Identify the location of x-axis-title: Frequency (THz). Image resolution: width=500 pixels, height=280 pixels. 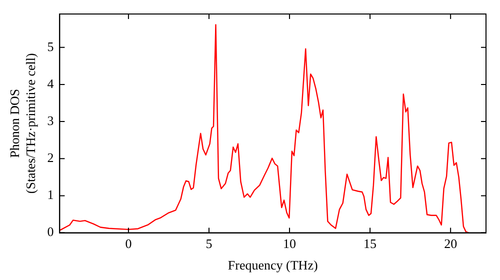
(273, 265).